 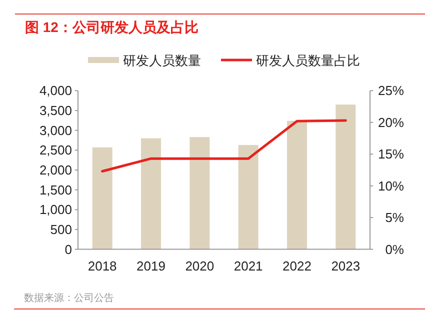 What do you see at coordinates (248, 266) in the screenshot?
I see `x-tick-label: 2021` at bounding box center [248, 266].